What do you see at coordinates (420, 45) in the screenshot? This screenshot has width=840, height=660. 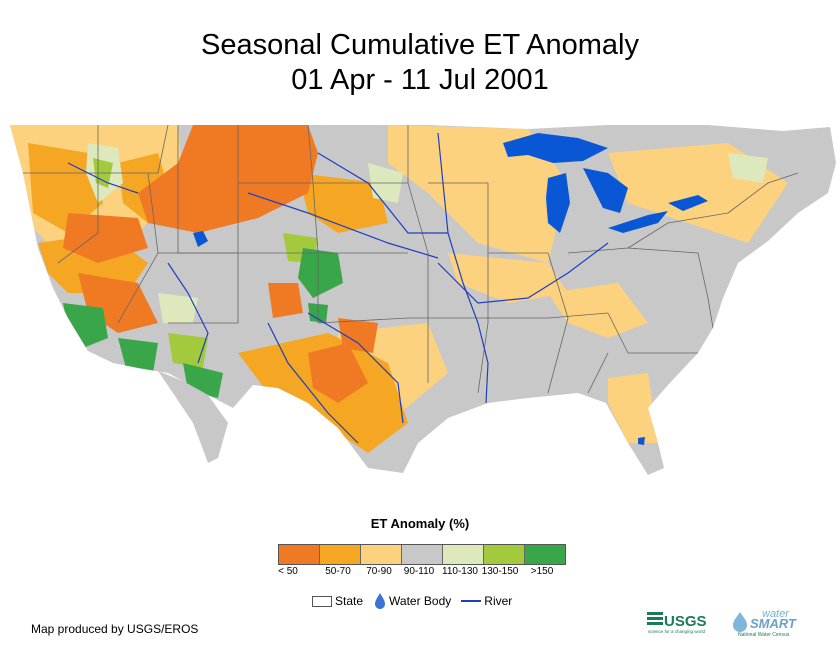 I see `map-title: Seasonal Cumulative ET Anomaly` at bounding box center [420, 45].